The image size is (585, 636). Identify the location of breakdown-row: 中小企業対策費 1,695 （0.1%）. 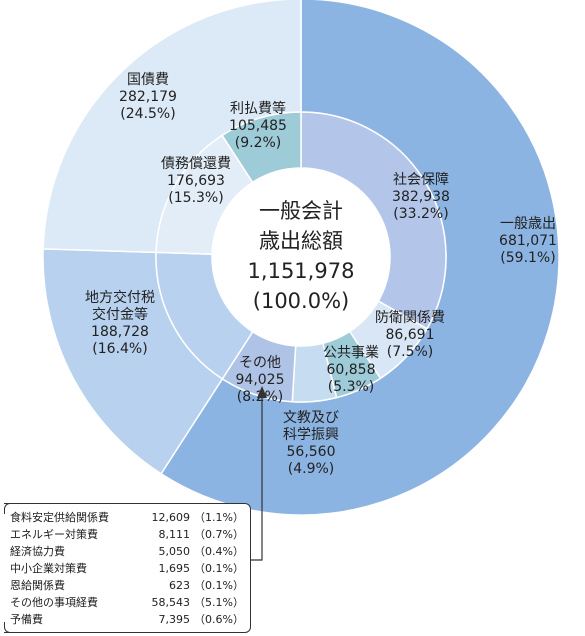
(127, 568).